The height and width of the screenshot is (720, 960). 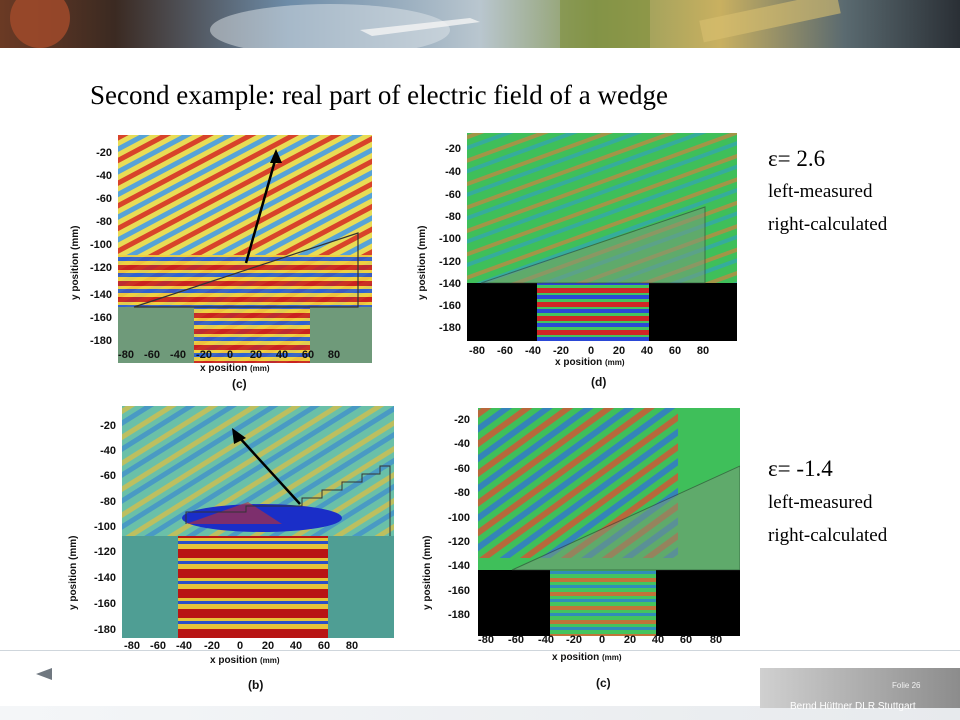 What do you see at coordinates (480, 713) in the screenshot?
I see `footer-strip` at bounding box center [480, 713].